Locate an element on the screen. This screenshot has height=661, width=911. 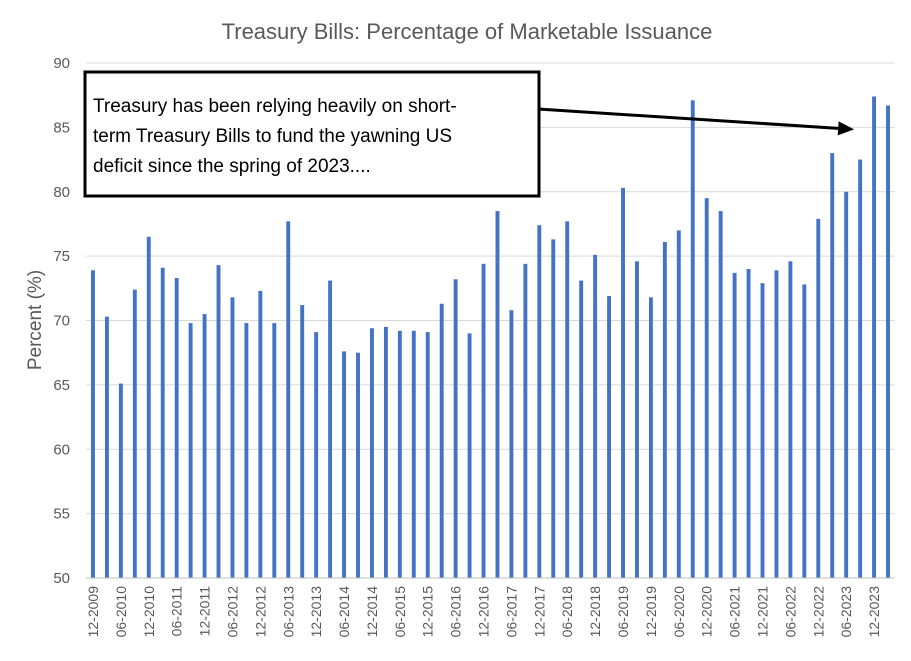
x-tick-label: 12-2017 is located at coordinates (539, 612).